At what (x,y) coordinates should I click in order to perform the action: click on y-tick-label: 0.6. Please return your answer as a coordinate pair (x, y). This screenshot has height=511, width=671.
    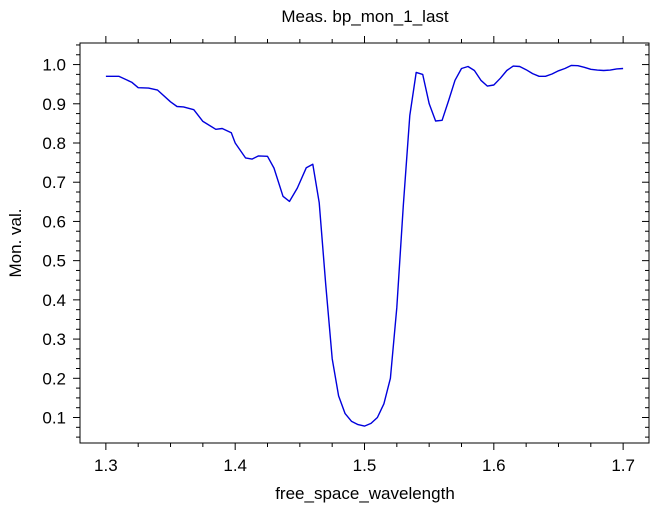
    Looking at the image, I should click on (54, 221).